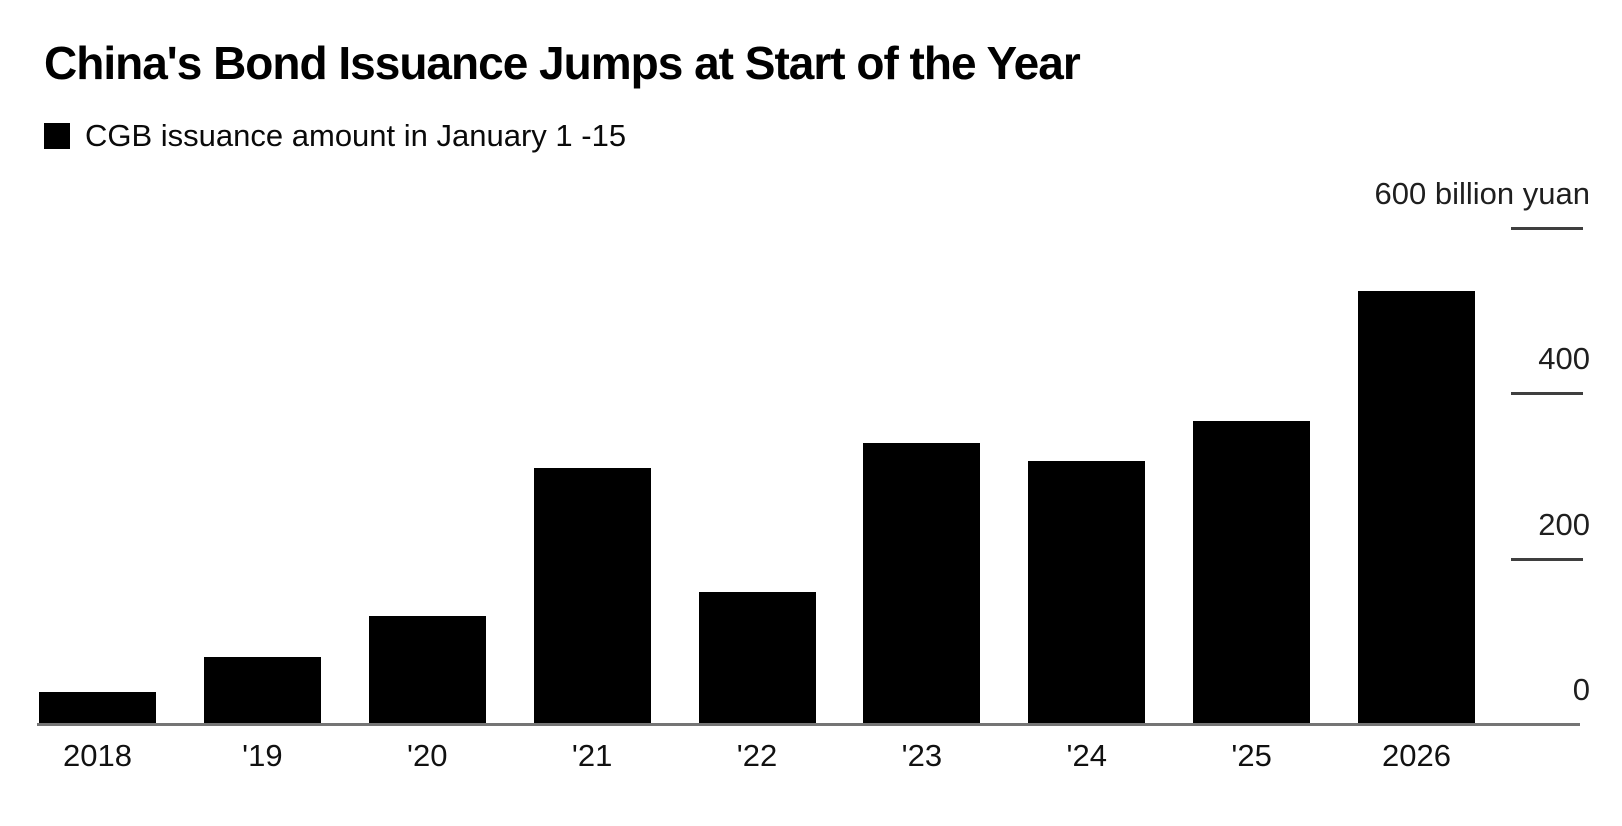 Image resolution: width=1622 pixels, height=826 pixels. Describe the element at coordinates (262, 755) in the screenshot. I see `x-axis-label-19: '19` at that location.